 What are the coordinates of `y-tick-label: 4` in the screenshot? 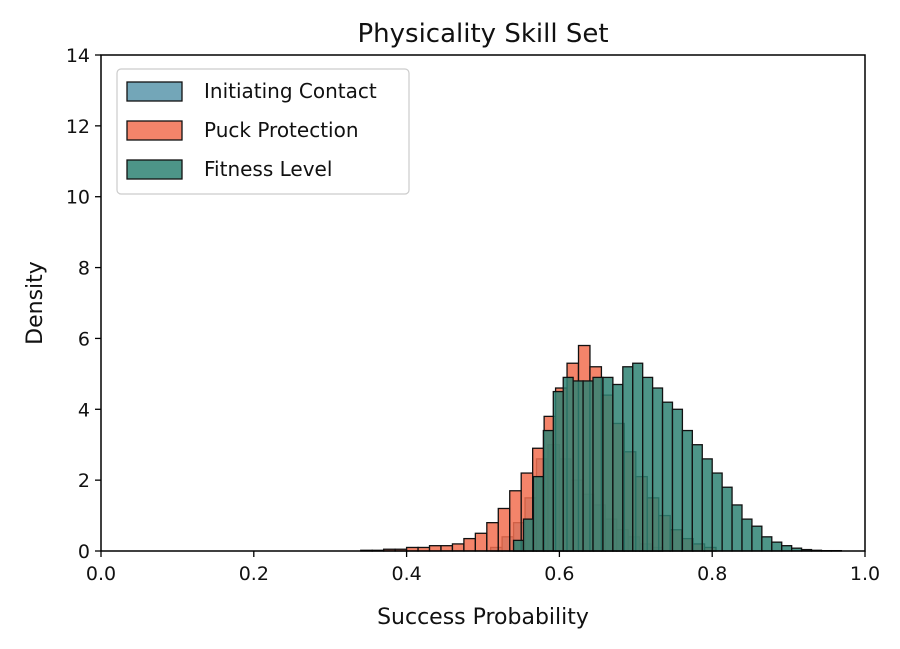 It's located at (84, 410).